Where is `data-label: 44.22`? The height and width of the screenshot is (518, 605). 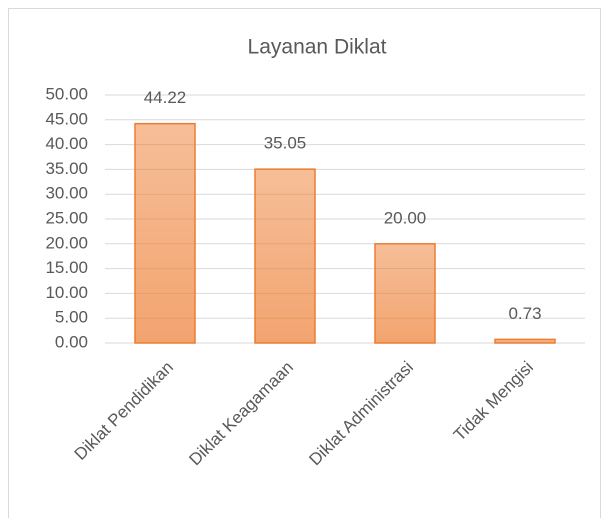
data-label: 44.22 is located at coordinates (165, 97).